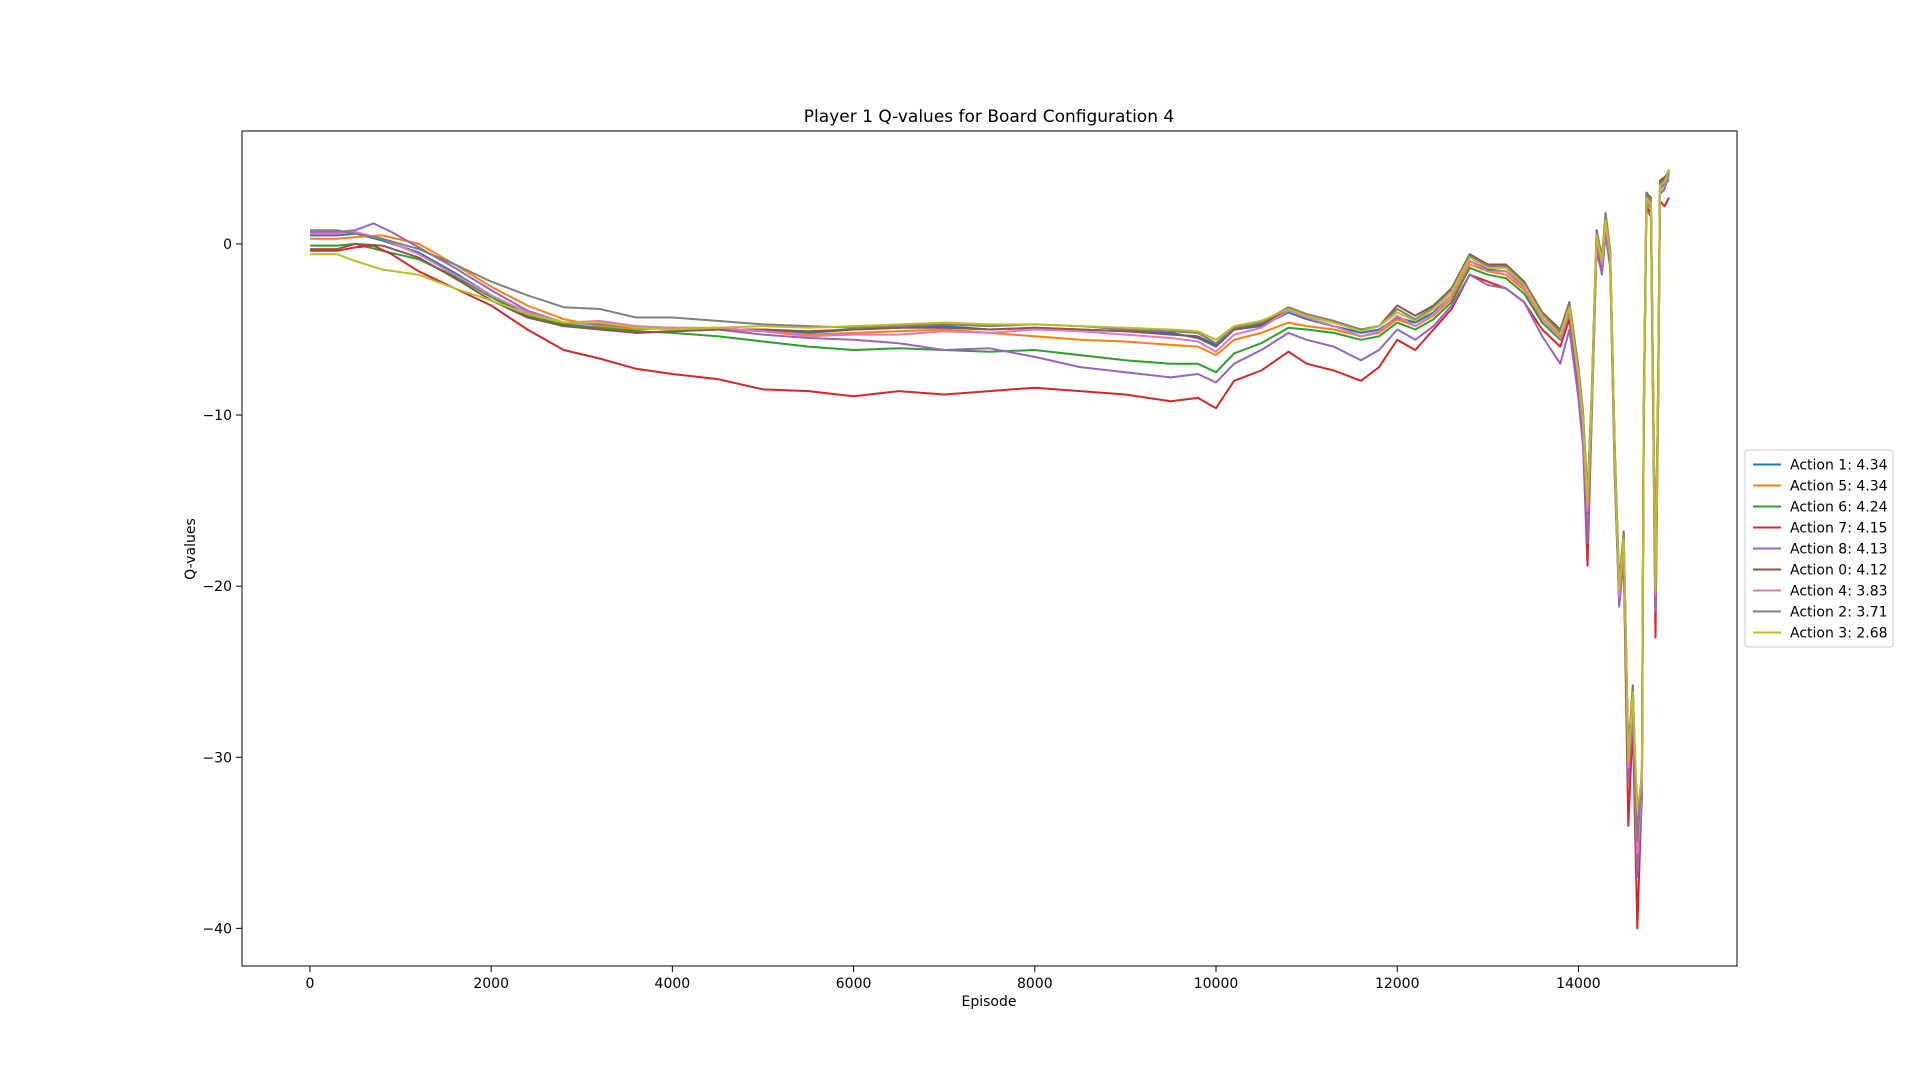 This screenshot has height=1084, width=1920. What do you see at coordinates (1839, 550) in the screenshot?
I see `legend-entry: Action 8: 4.13` at bounding box center [1839, 550].